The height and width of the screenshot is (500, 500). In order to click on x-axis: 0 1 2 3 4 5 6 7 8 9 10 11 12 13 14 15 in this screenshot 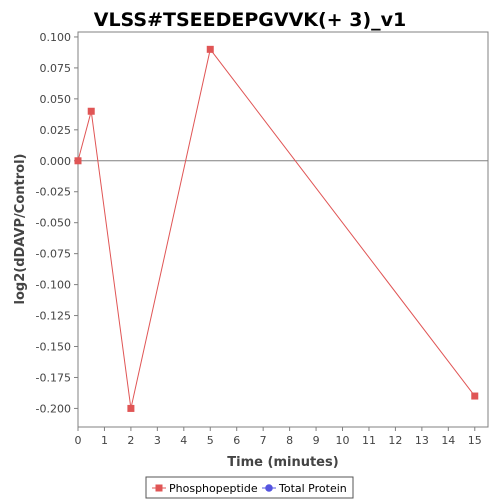, I will do `click(278, 437)`.